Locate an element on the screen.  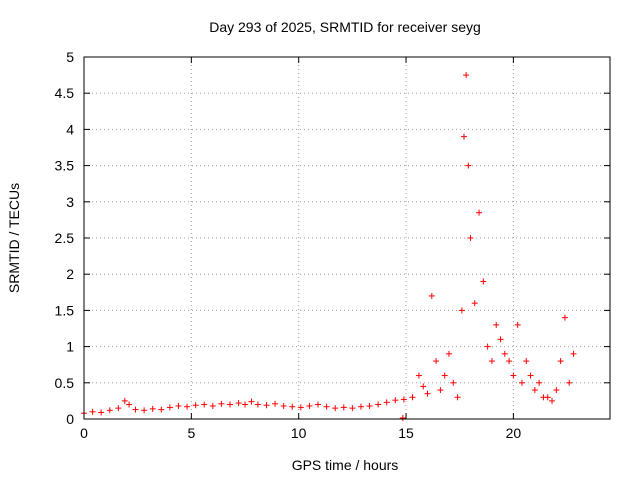
y-tick-label: 4.5 is located at coordinates (65, 93).